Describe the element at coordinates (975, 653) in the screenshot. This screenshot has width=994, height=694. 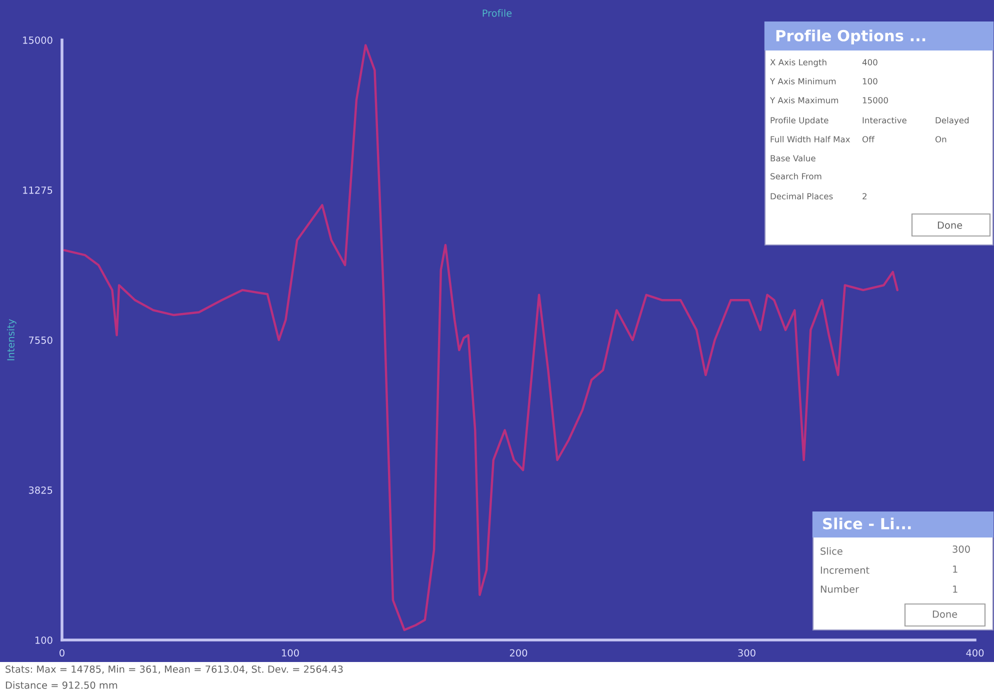
I see `x-tick-label: 400` at that location.